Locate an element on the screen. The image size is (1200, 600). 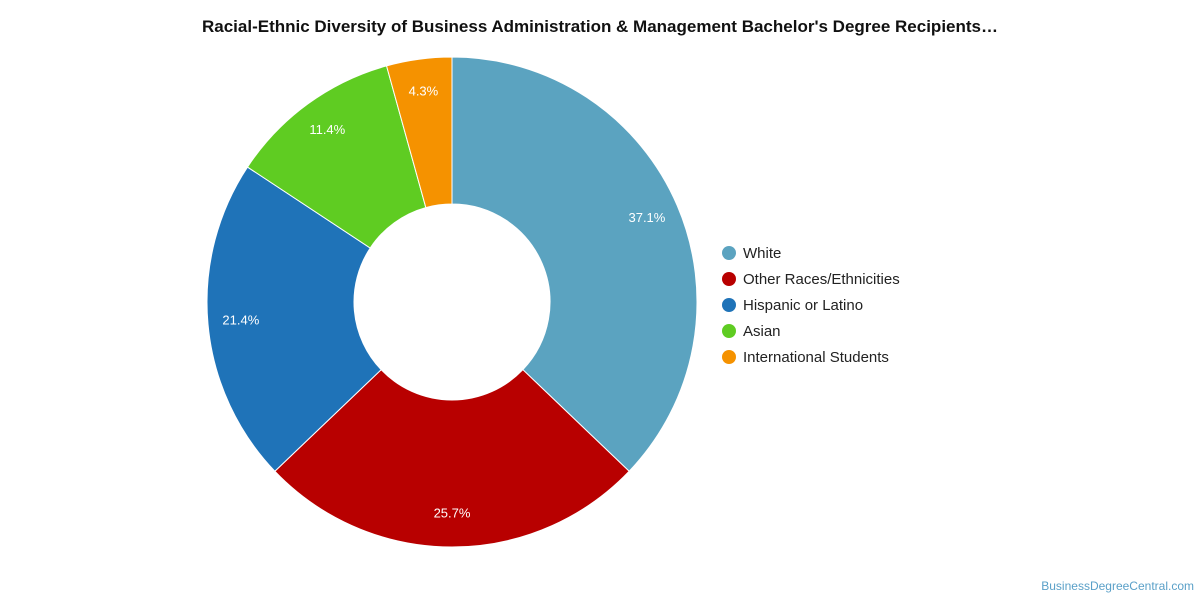
legend-item-asian: Asian is located at coordinates (811, 331).